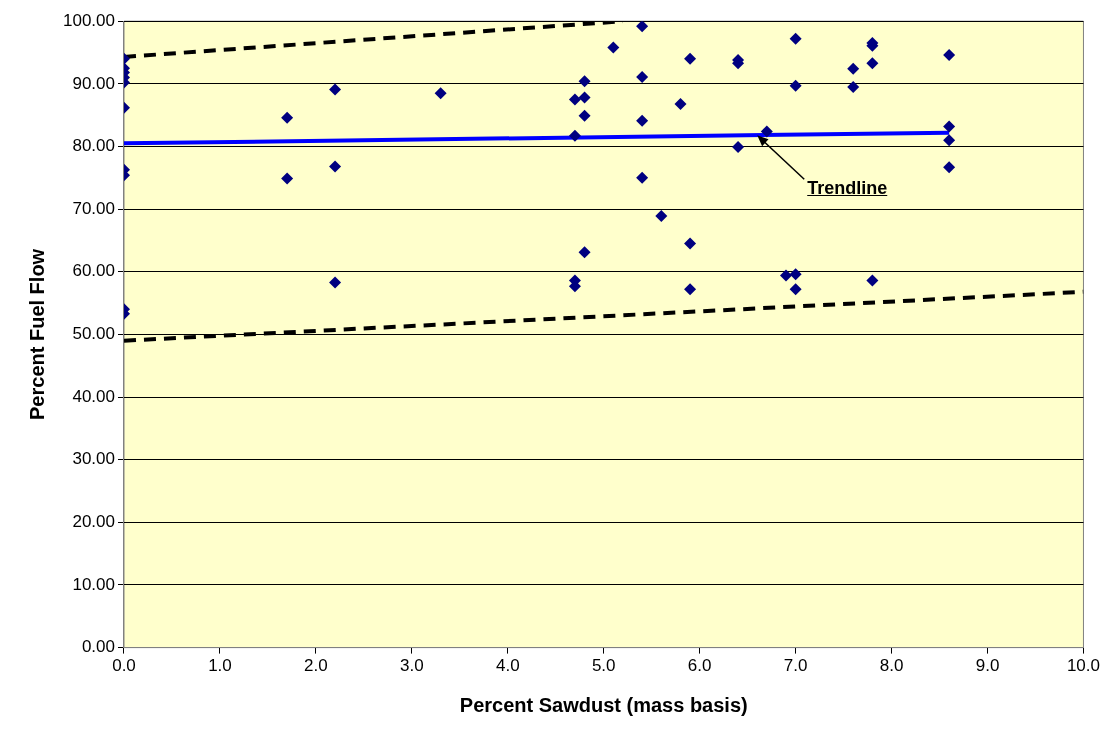  Describe the element at coordinates (36, 334) in the screenshot. I see `y-axis-title: Percent Fuel Flow` at that location.